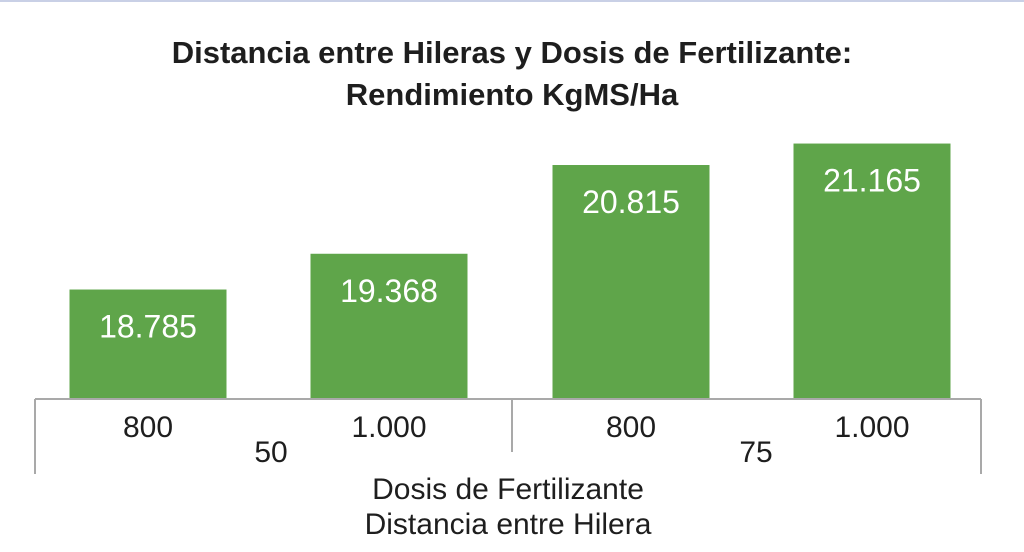  Describe the element at coordinates (508, 524) in the screenshot. I see `x-axis-title-line2: Distancia entre Hilera` at that location.